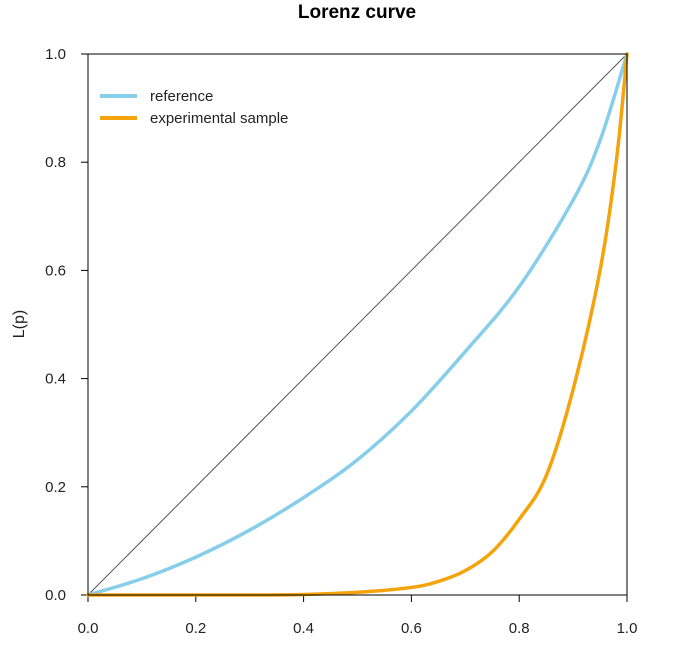  Describe the element at coordinates (194, 107) in the screenshot. I see `legend: reference experimental sample` at that location.